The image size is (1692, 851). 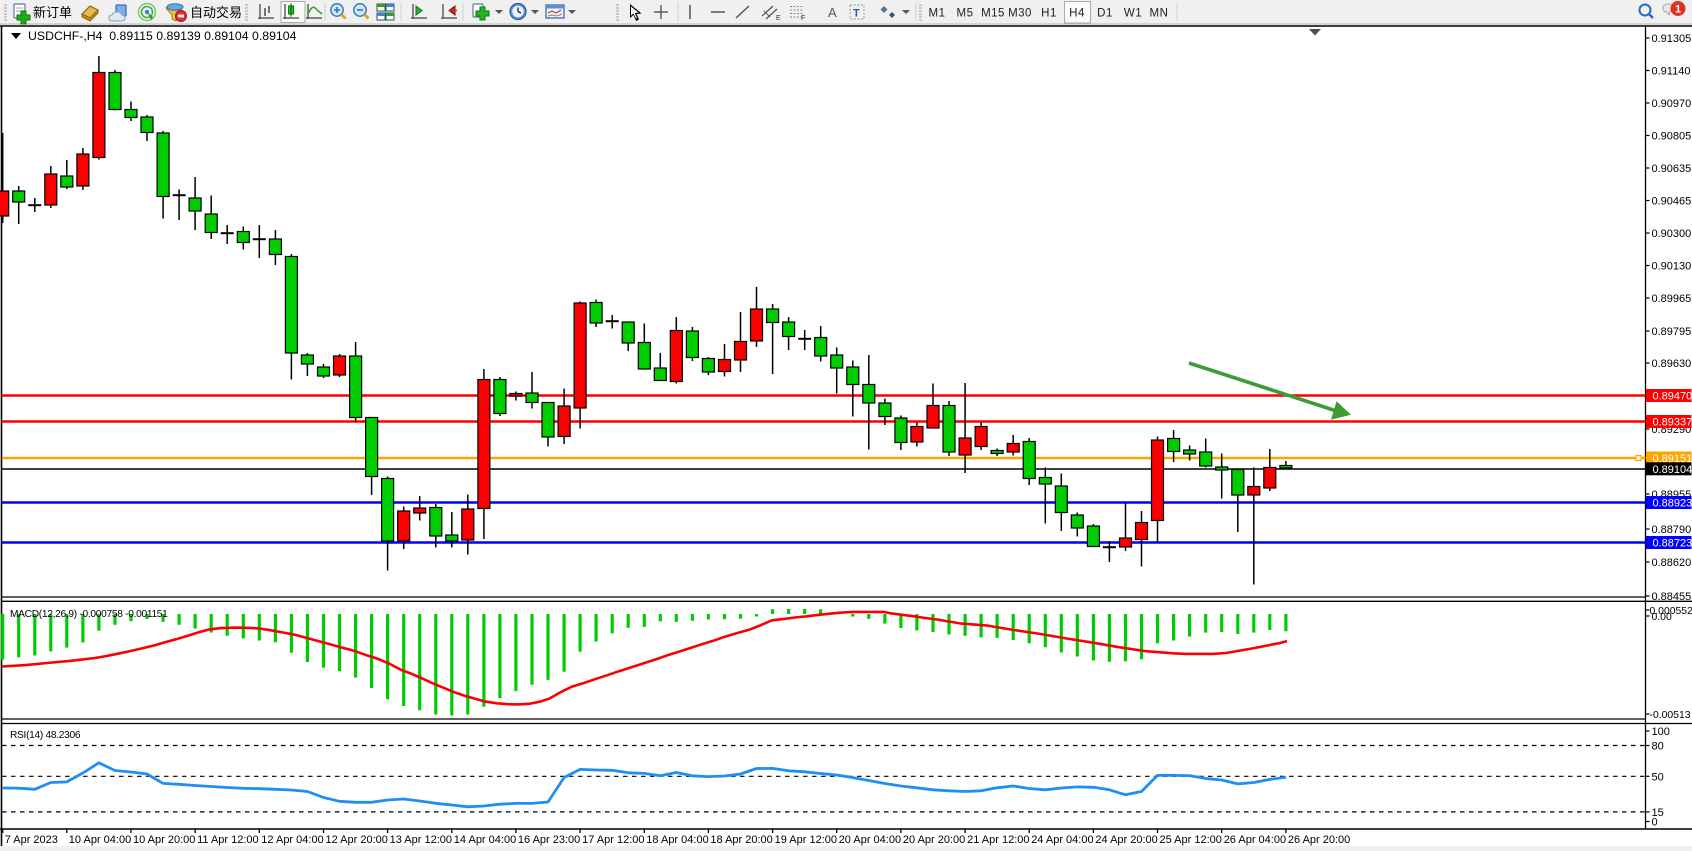 I want to click on svg-text: 15, so click(x=1658, y=813).